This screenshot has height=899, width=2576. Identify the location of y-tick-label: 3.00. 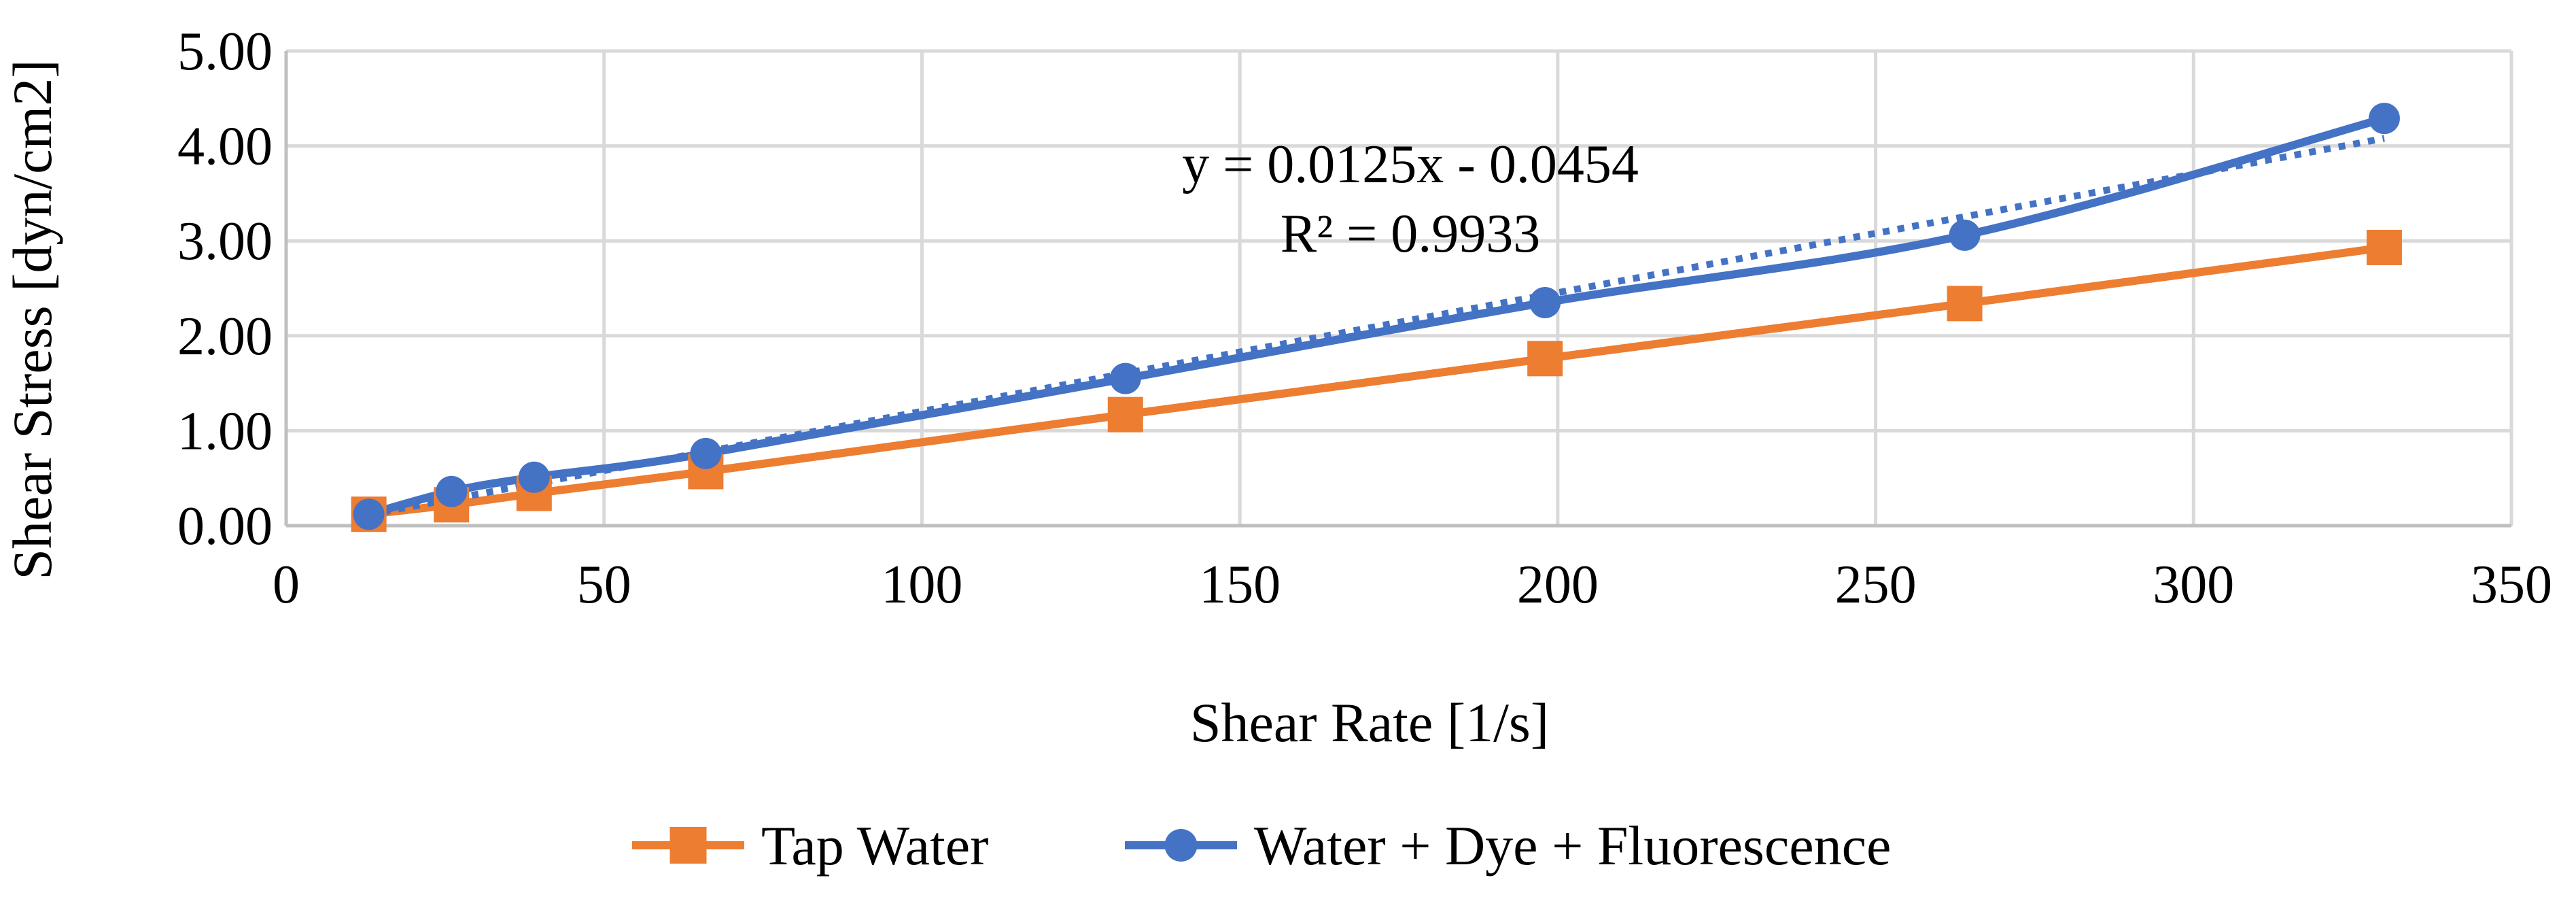
(225, 241).